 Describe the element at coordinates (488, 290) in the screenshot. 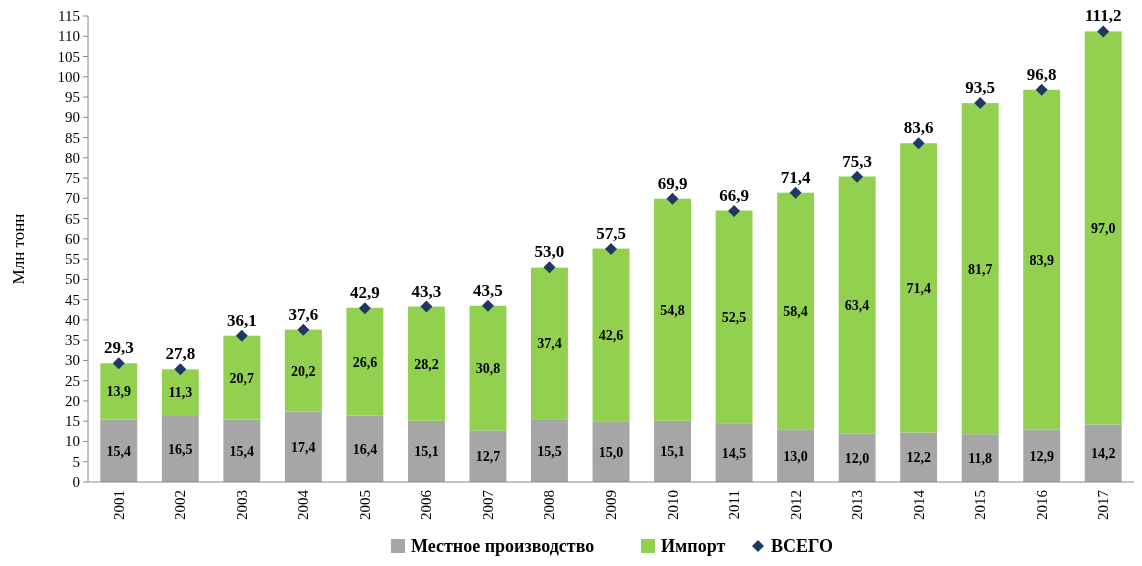

I see `data-label: 43,5` at that location.